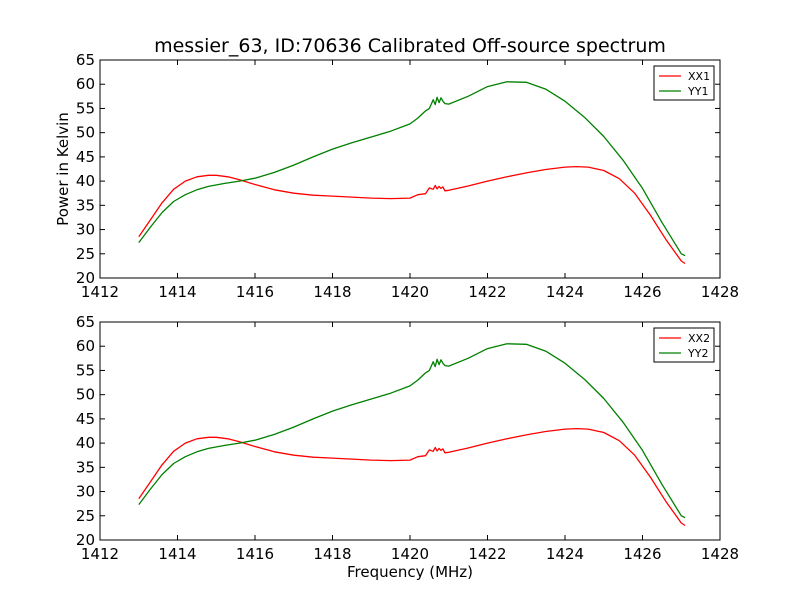 The width and height of the screenshot is (800, 600). Describe the element at coordinates (697, 91) in the screenshot. I see `legend-label-yy1: YY1` at that location.